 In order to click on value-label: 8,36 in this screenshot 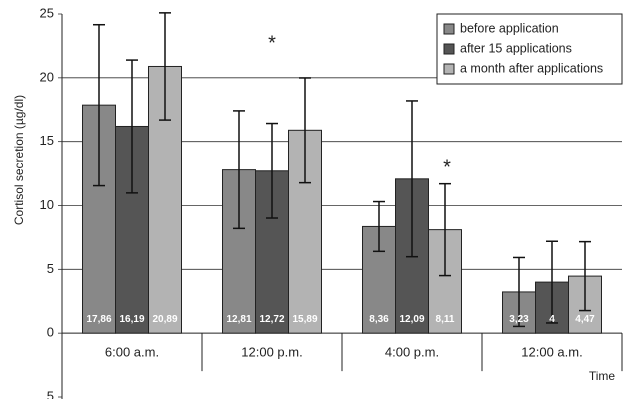, I will do `click(379, 319)`.